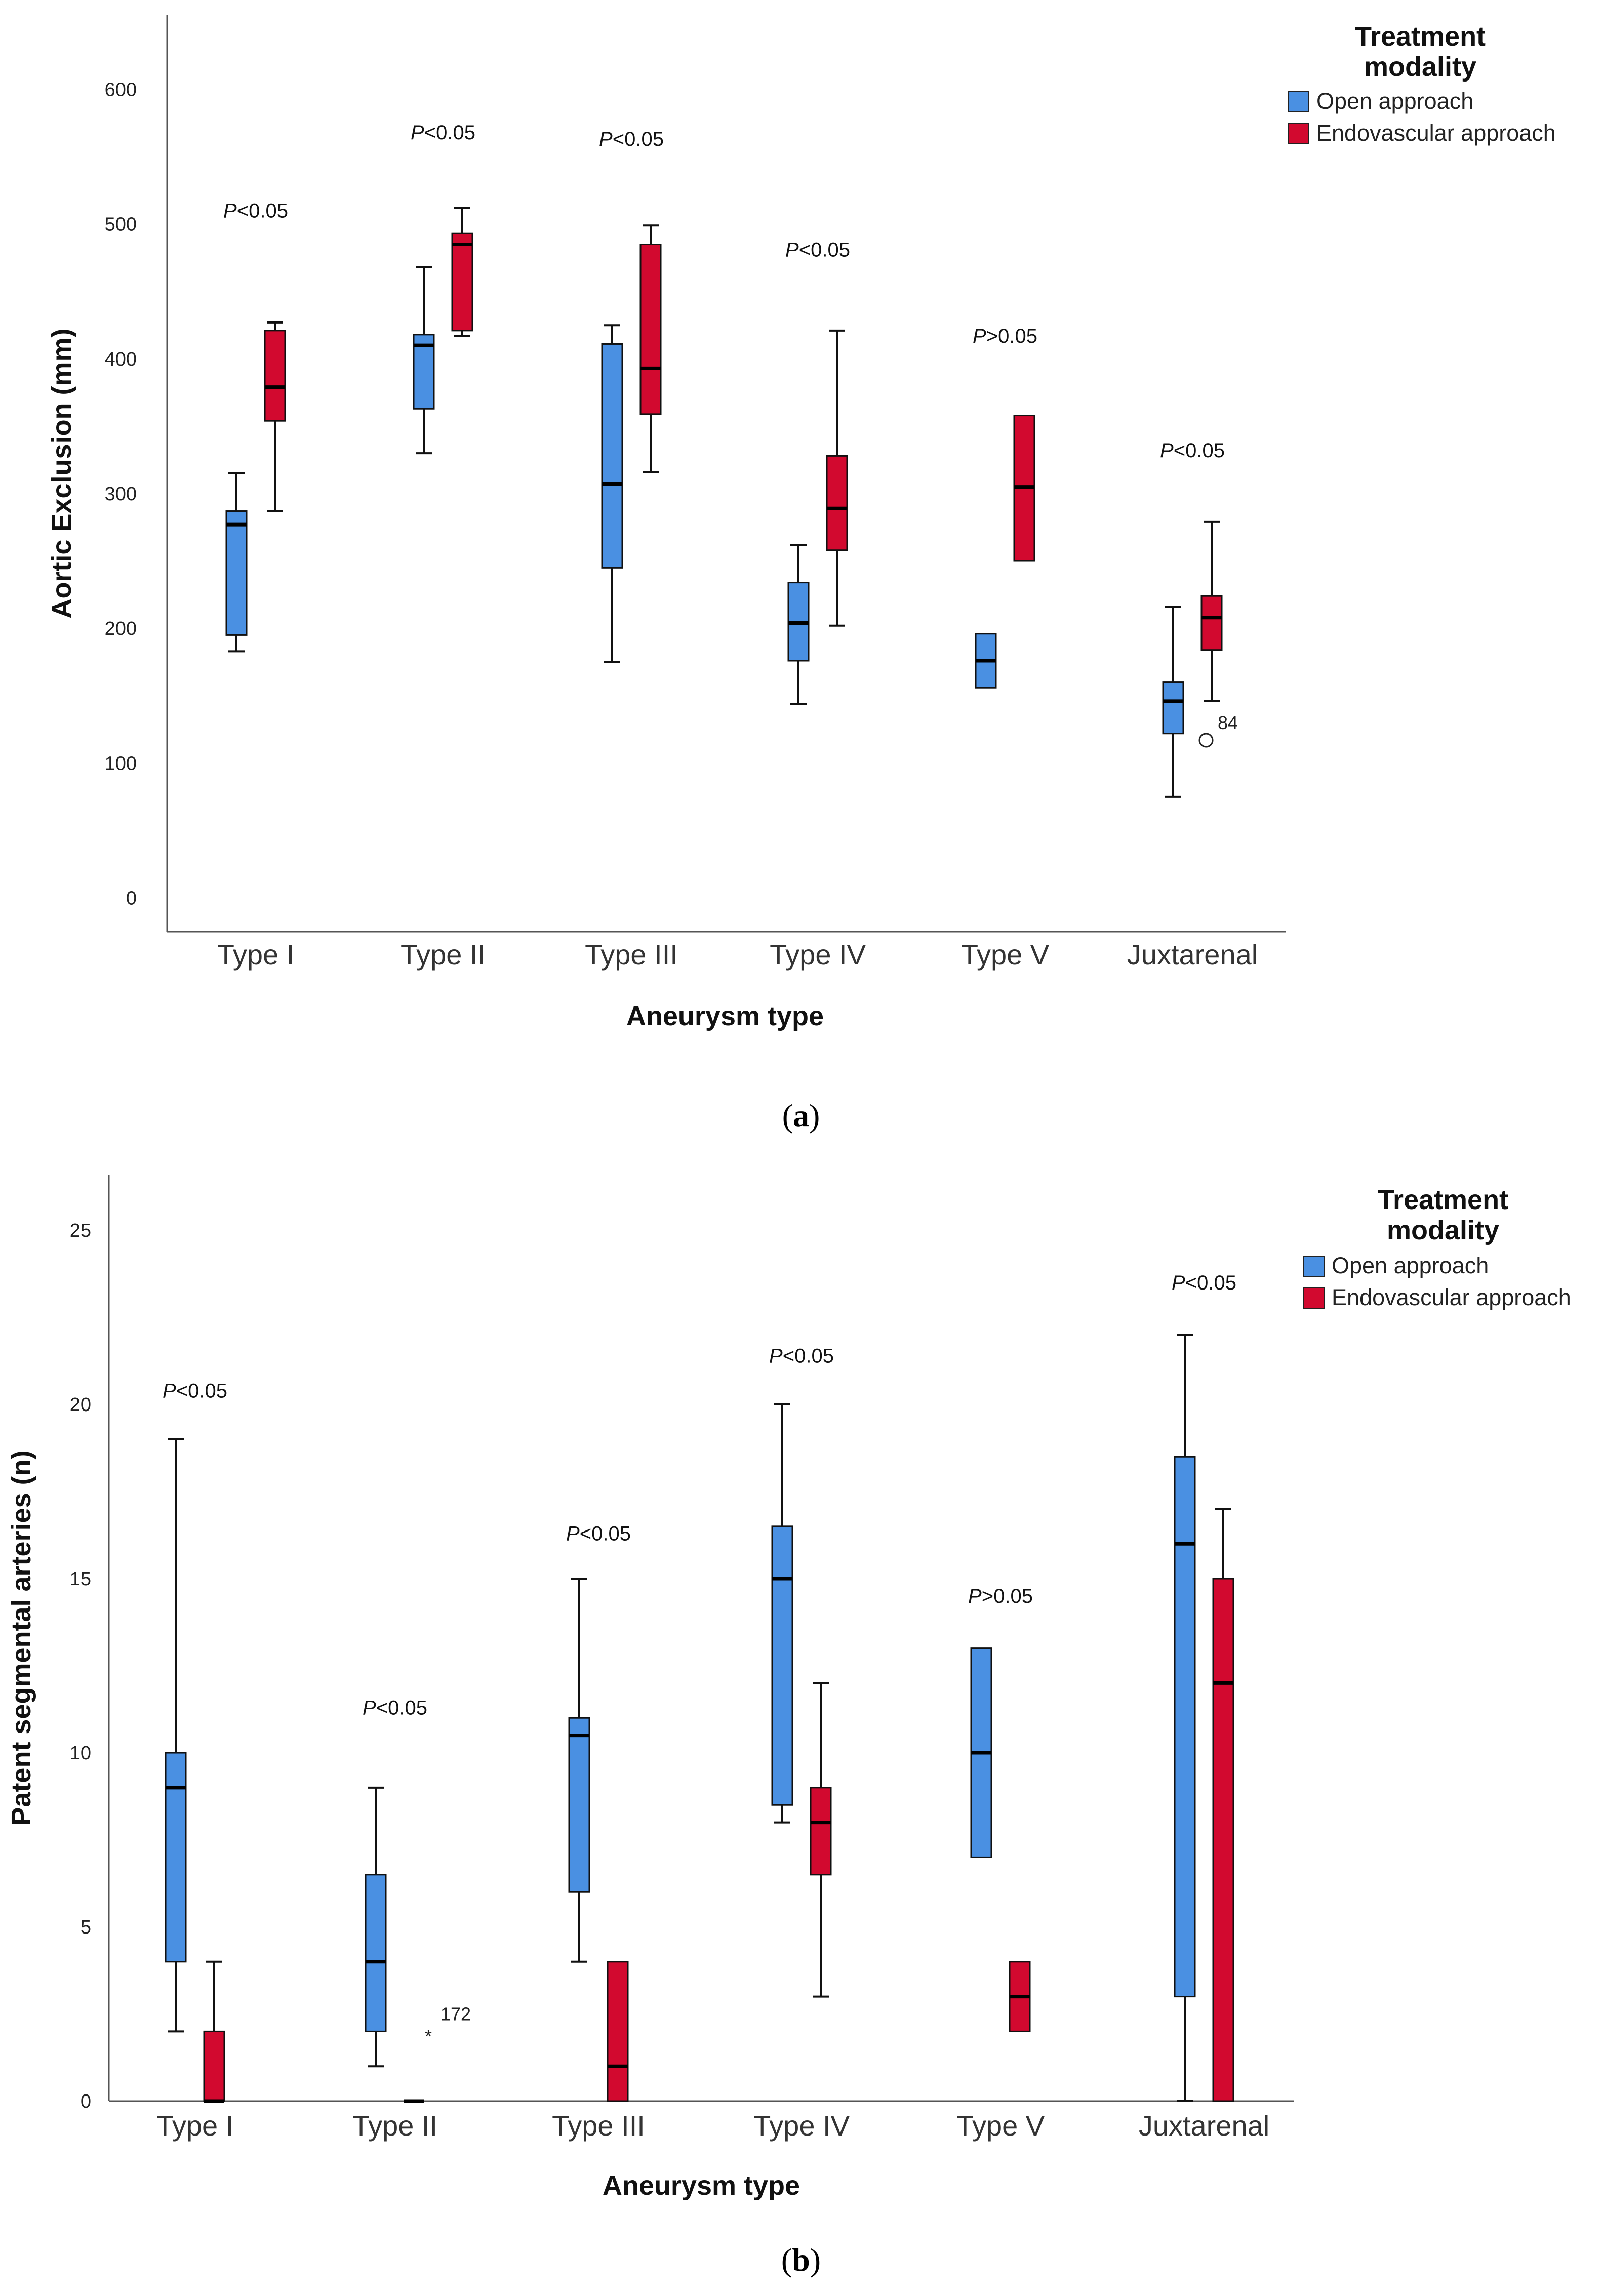  What do you see at coordinates (428, 2036) in the screenshot?
I see `outlier-marker: *` at bounding box center [428, 2036].